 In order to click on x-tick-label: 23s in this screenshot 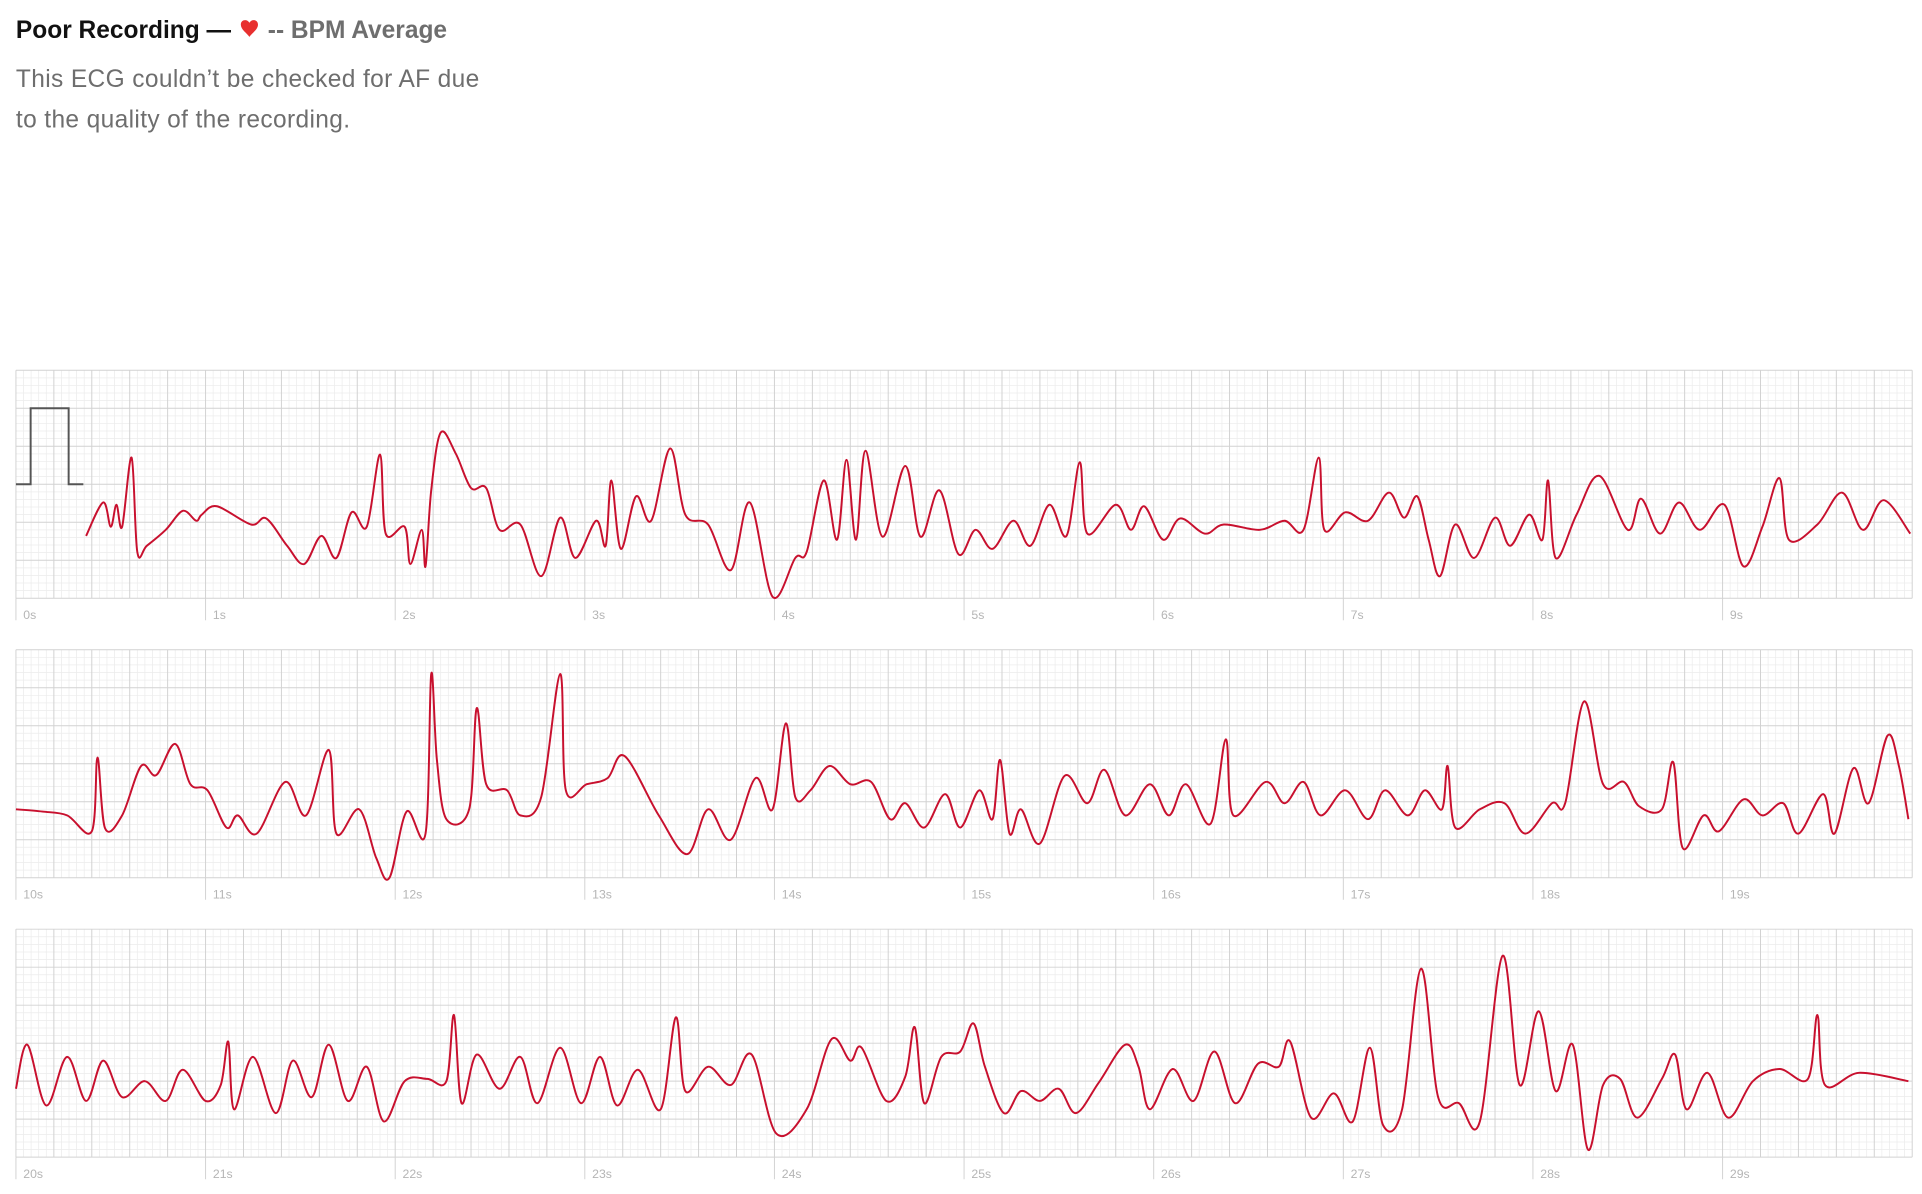, I will do `click(602, 1174)`.